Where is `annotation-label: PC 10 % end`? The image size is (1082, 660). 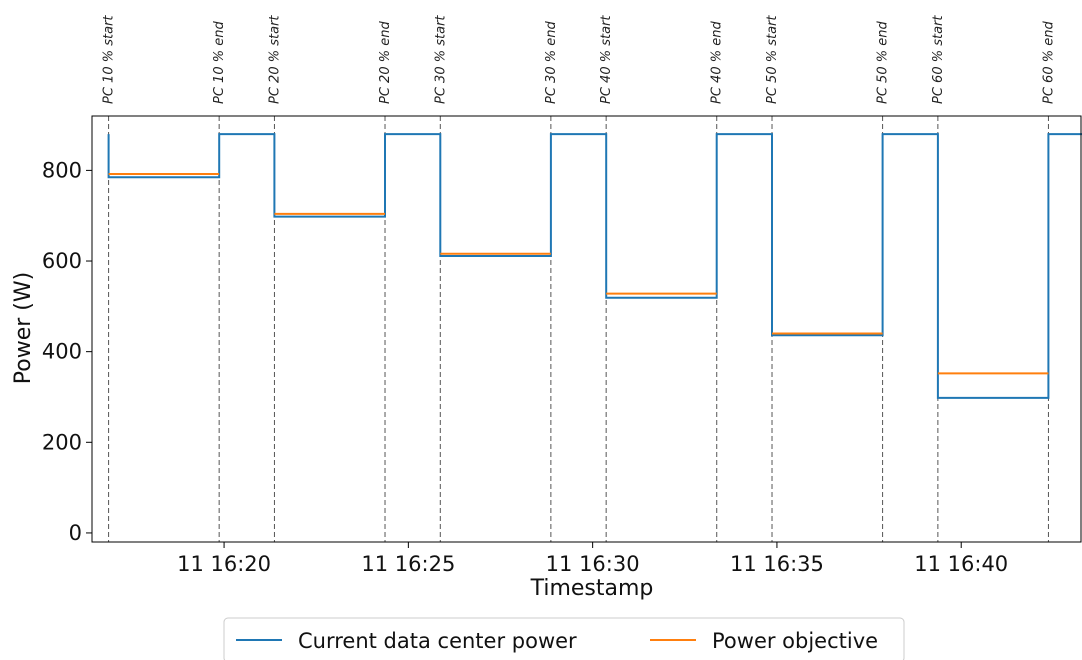
annotation-label: PC 10 % end is located at coordinates (219, 62).